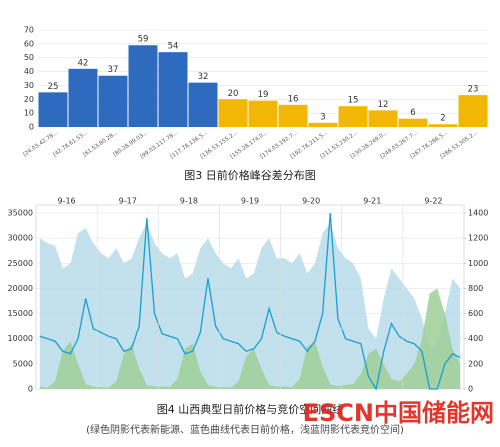 The width and height of the screenshot is (500, 447). I want to click on y2-tick-label: 200, so click(475, 363).